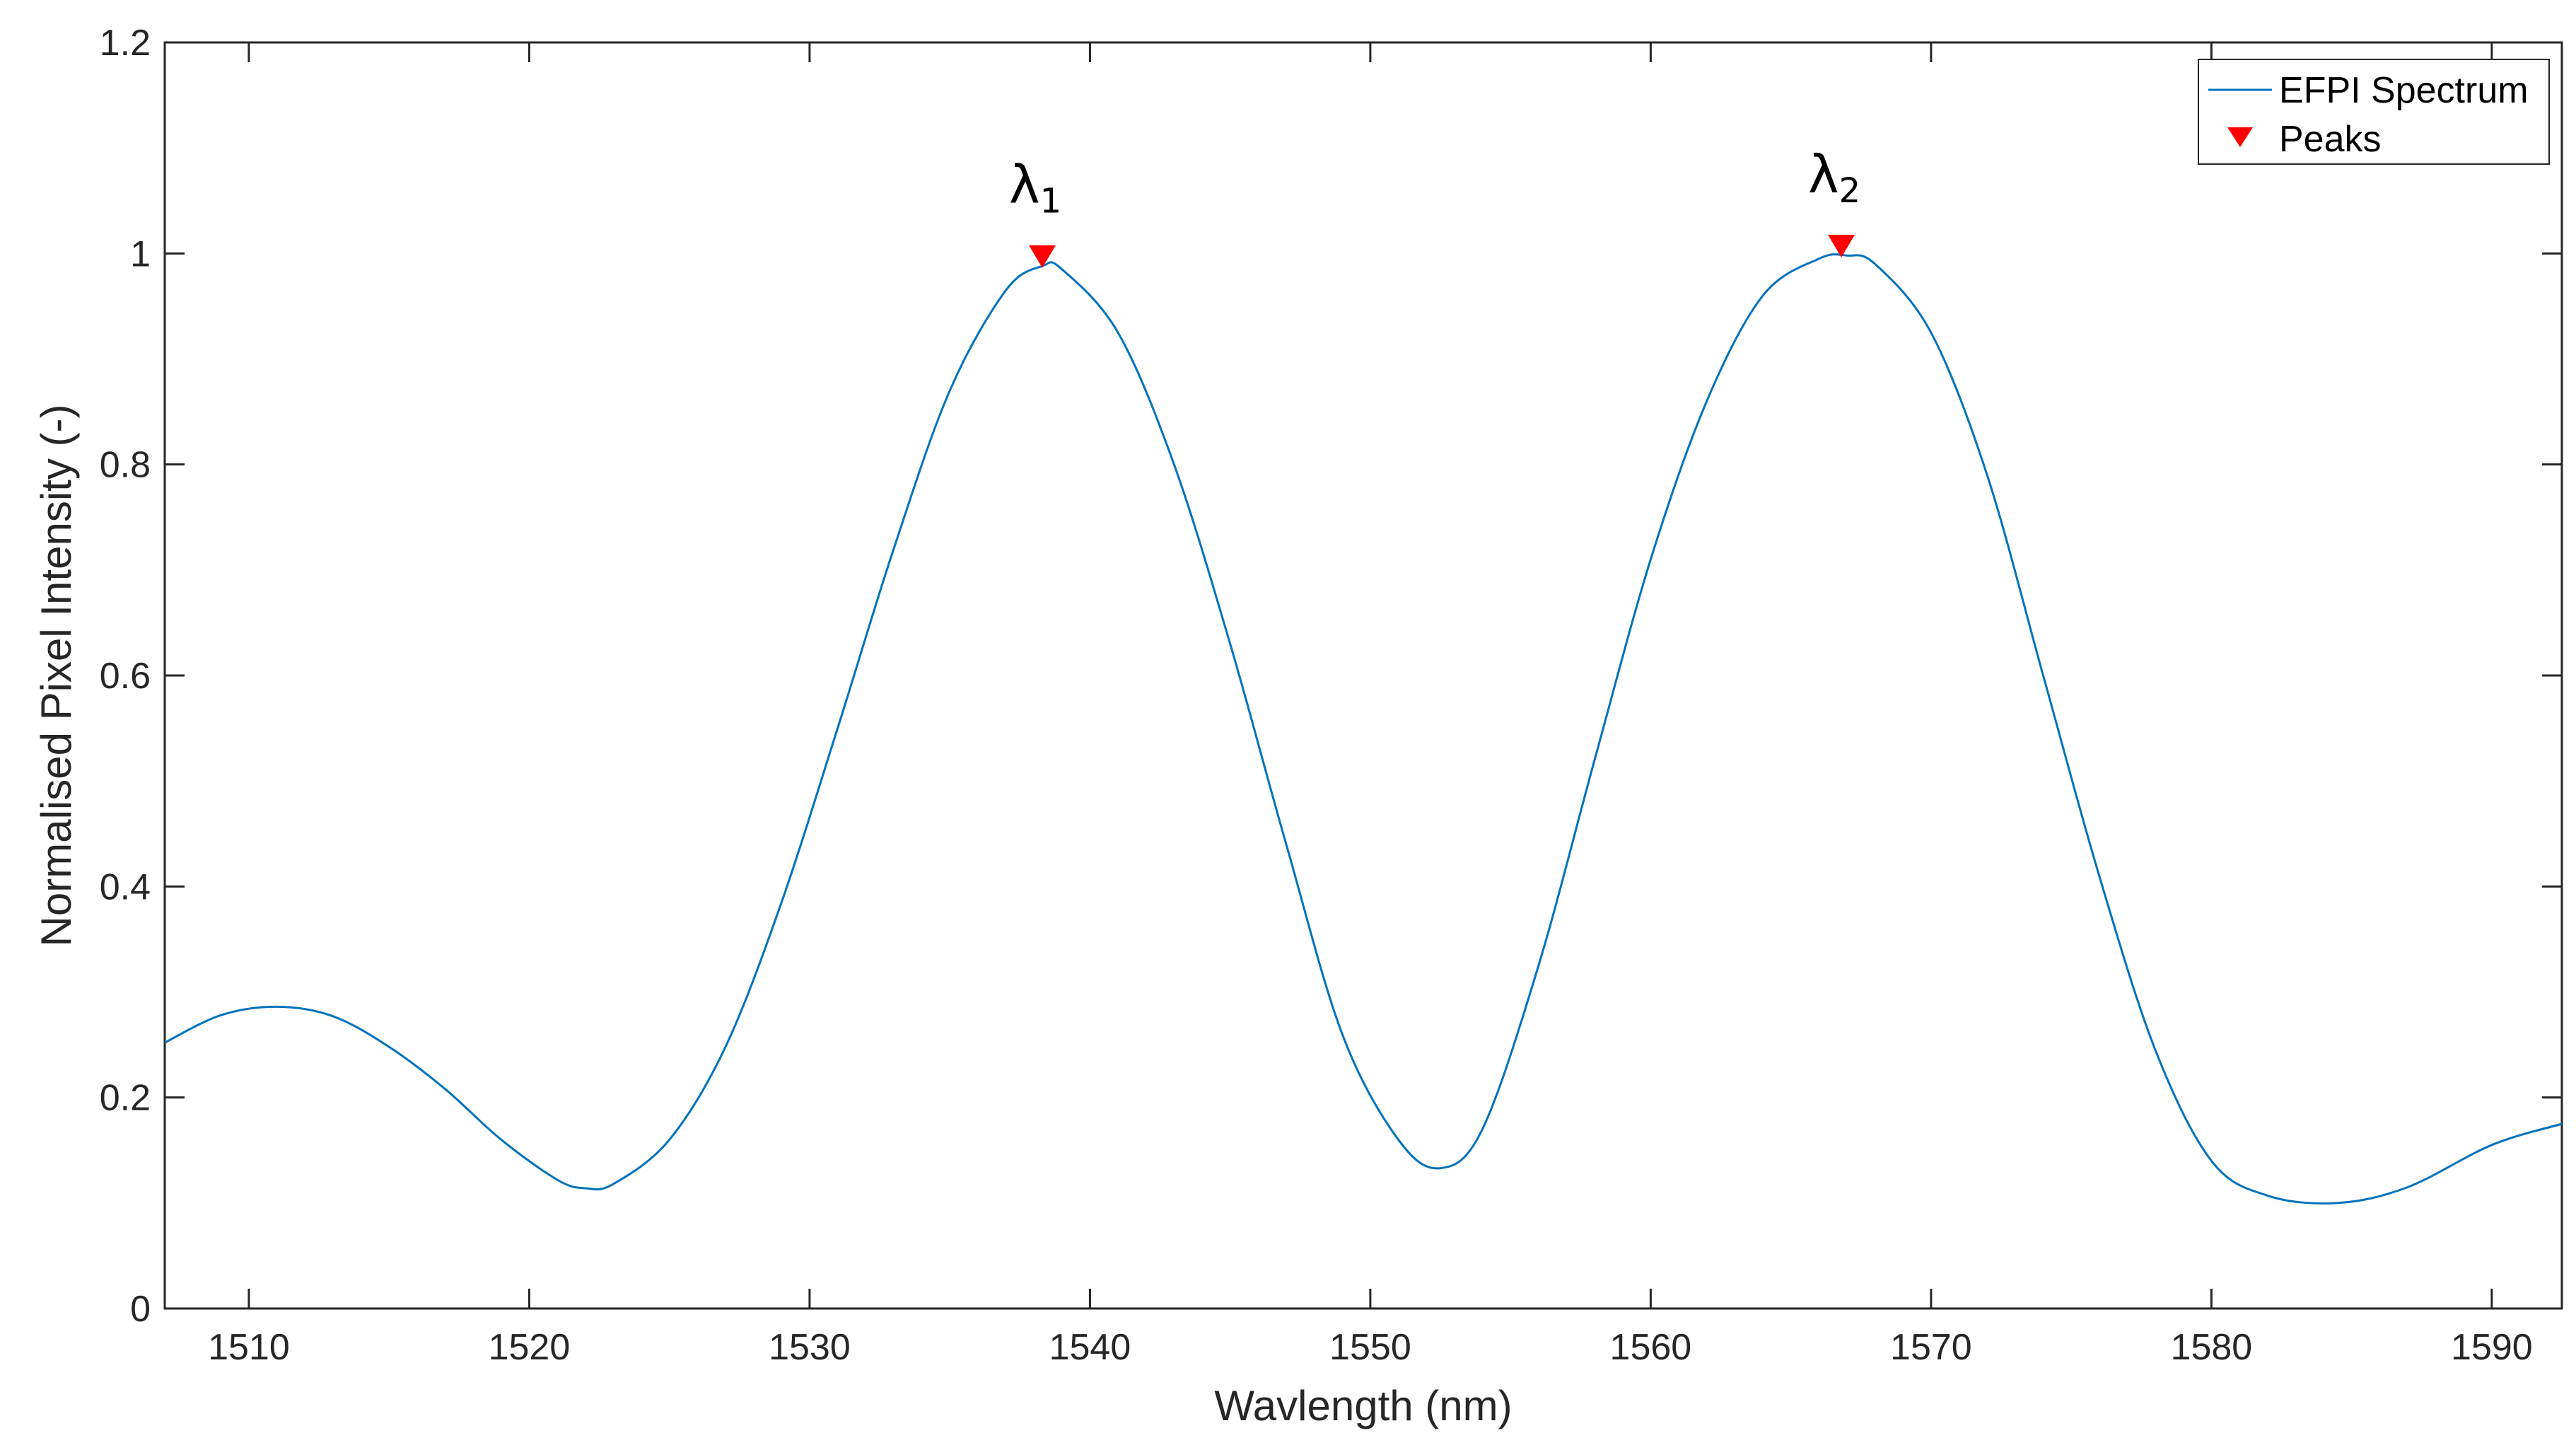  What do you see at coordinates (810, 1347) in the screenshot?
I see `x-tick-label: 1530` at bounding box center [810, 1347].